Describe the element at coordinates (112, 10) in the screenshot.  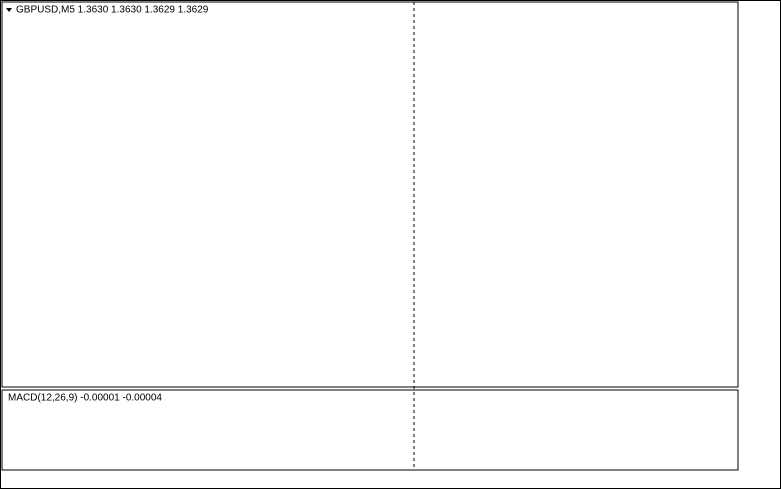
I see `chart-title: GBPUSD,M5 1.3630 1.3630 1.3629 1.3629` at that location.